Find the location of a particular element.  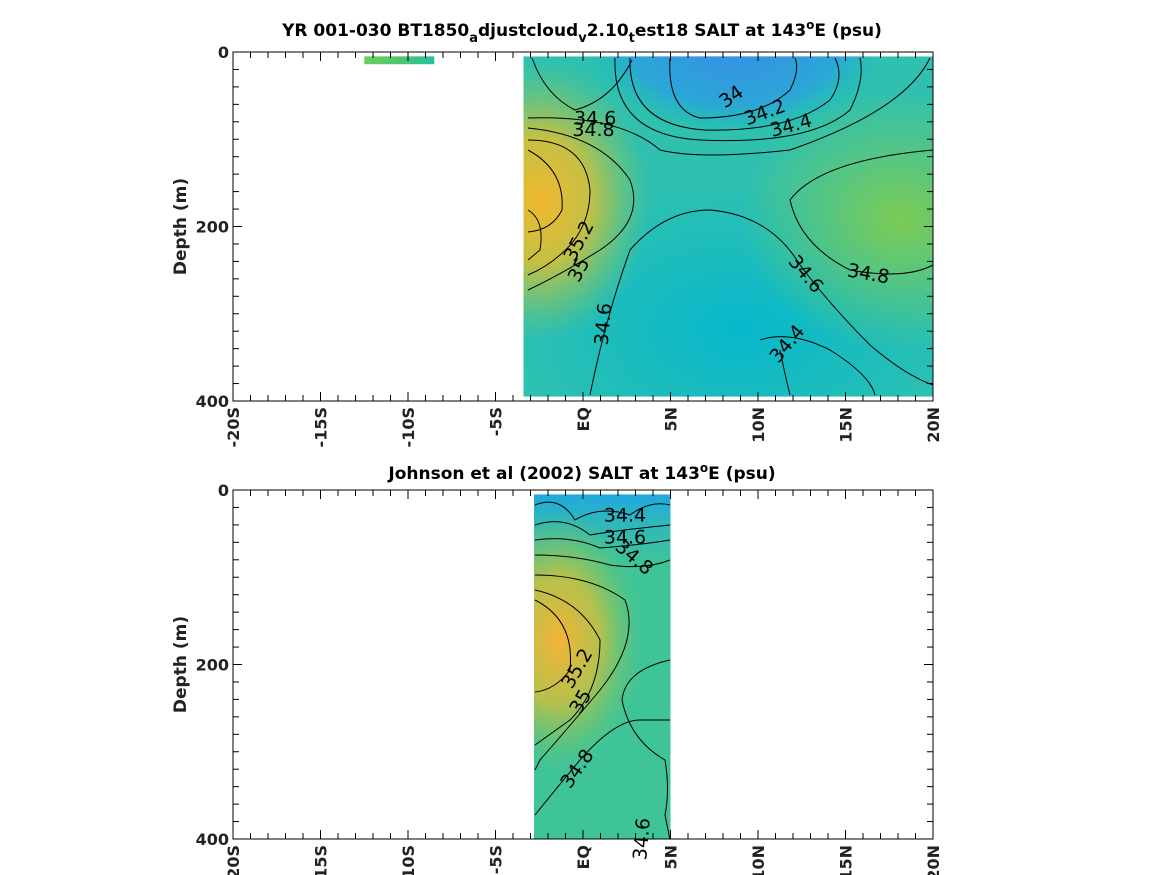

contour-label: 34.8 is located at coordinates (593, 130).